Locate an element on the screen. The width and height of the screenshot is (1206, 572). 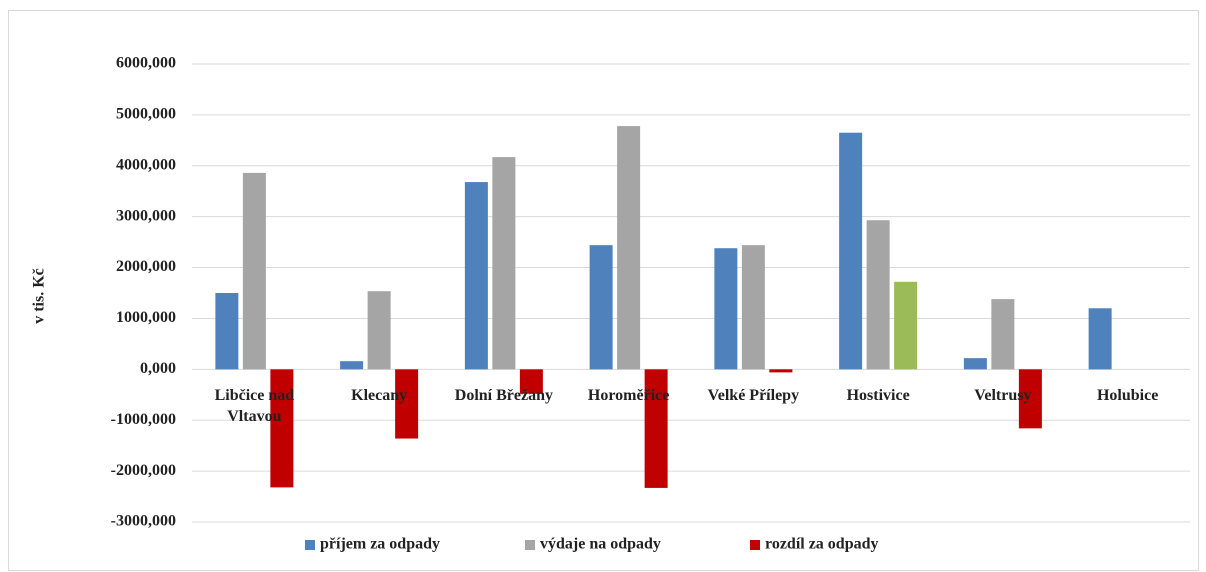
y-tick-label: 3000,000 is located at coordinates (146, 215).